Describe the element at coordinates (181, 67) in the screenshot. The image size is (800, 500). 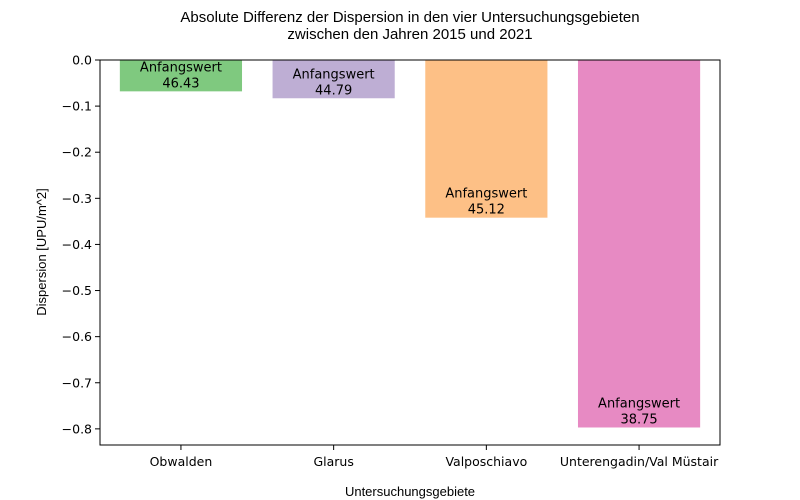
I see `bar-annotation-prefix-0: Anfangswert` at that location.